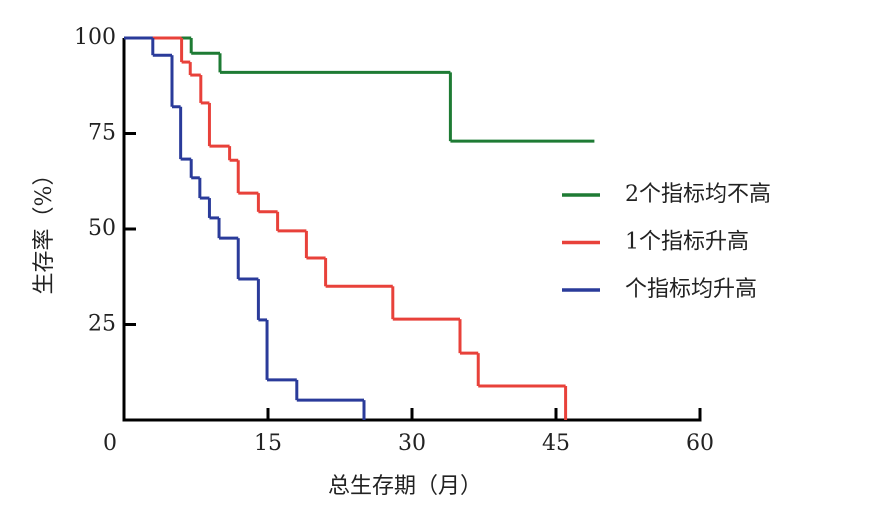  Describe the element at coordinates (556, 443) in the screenshot. I see `x-tick-label: 45` at that location.